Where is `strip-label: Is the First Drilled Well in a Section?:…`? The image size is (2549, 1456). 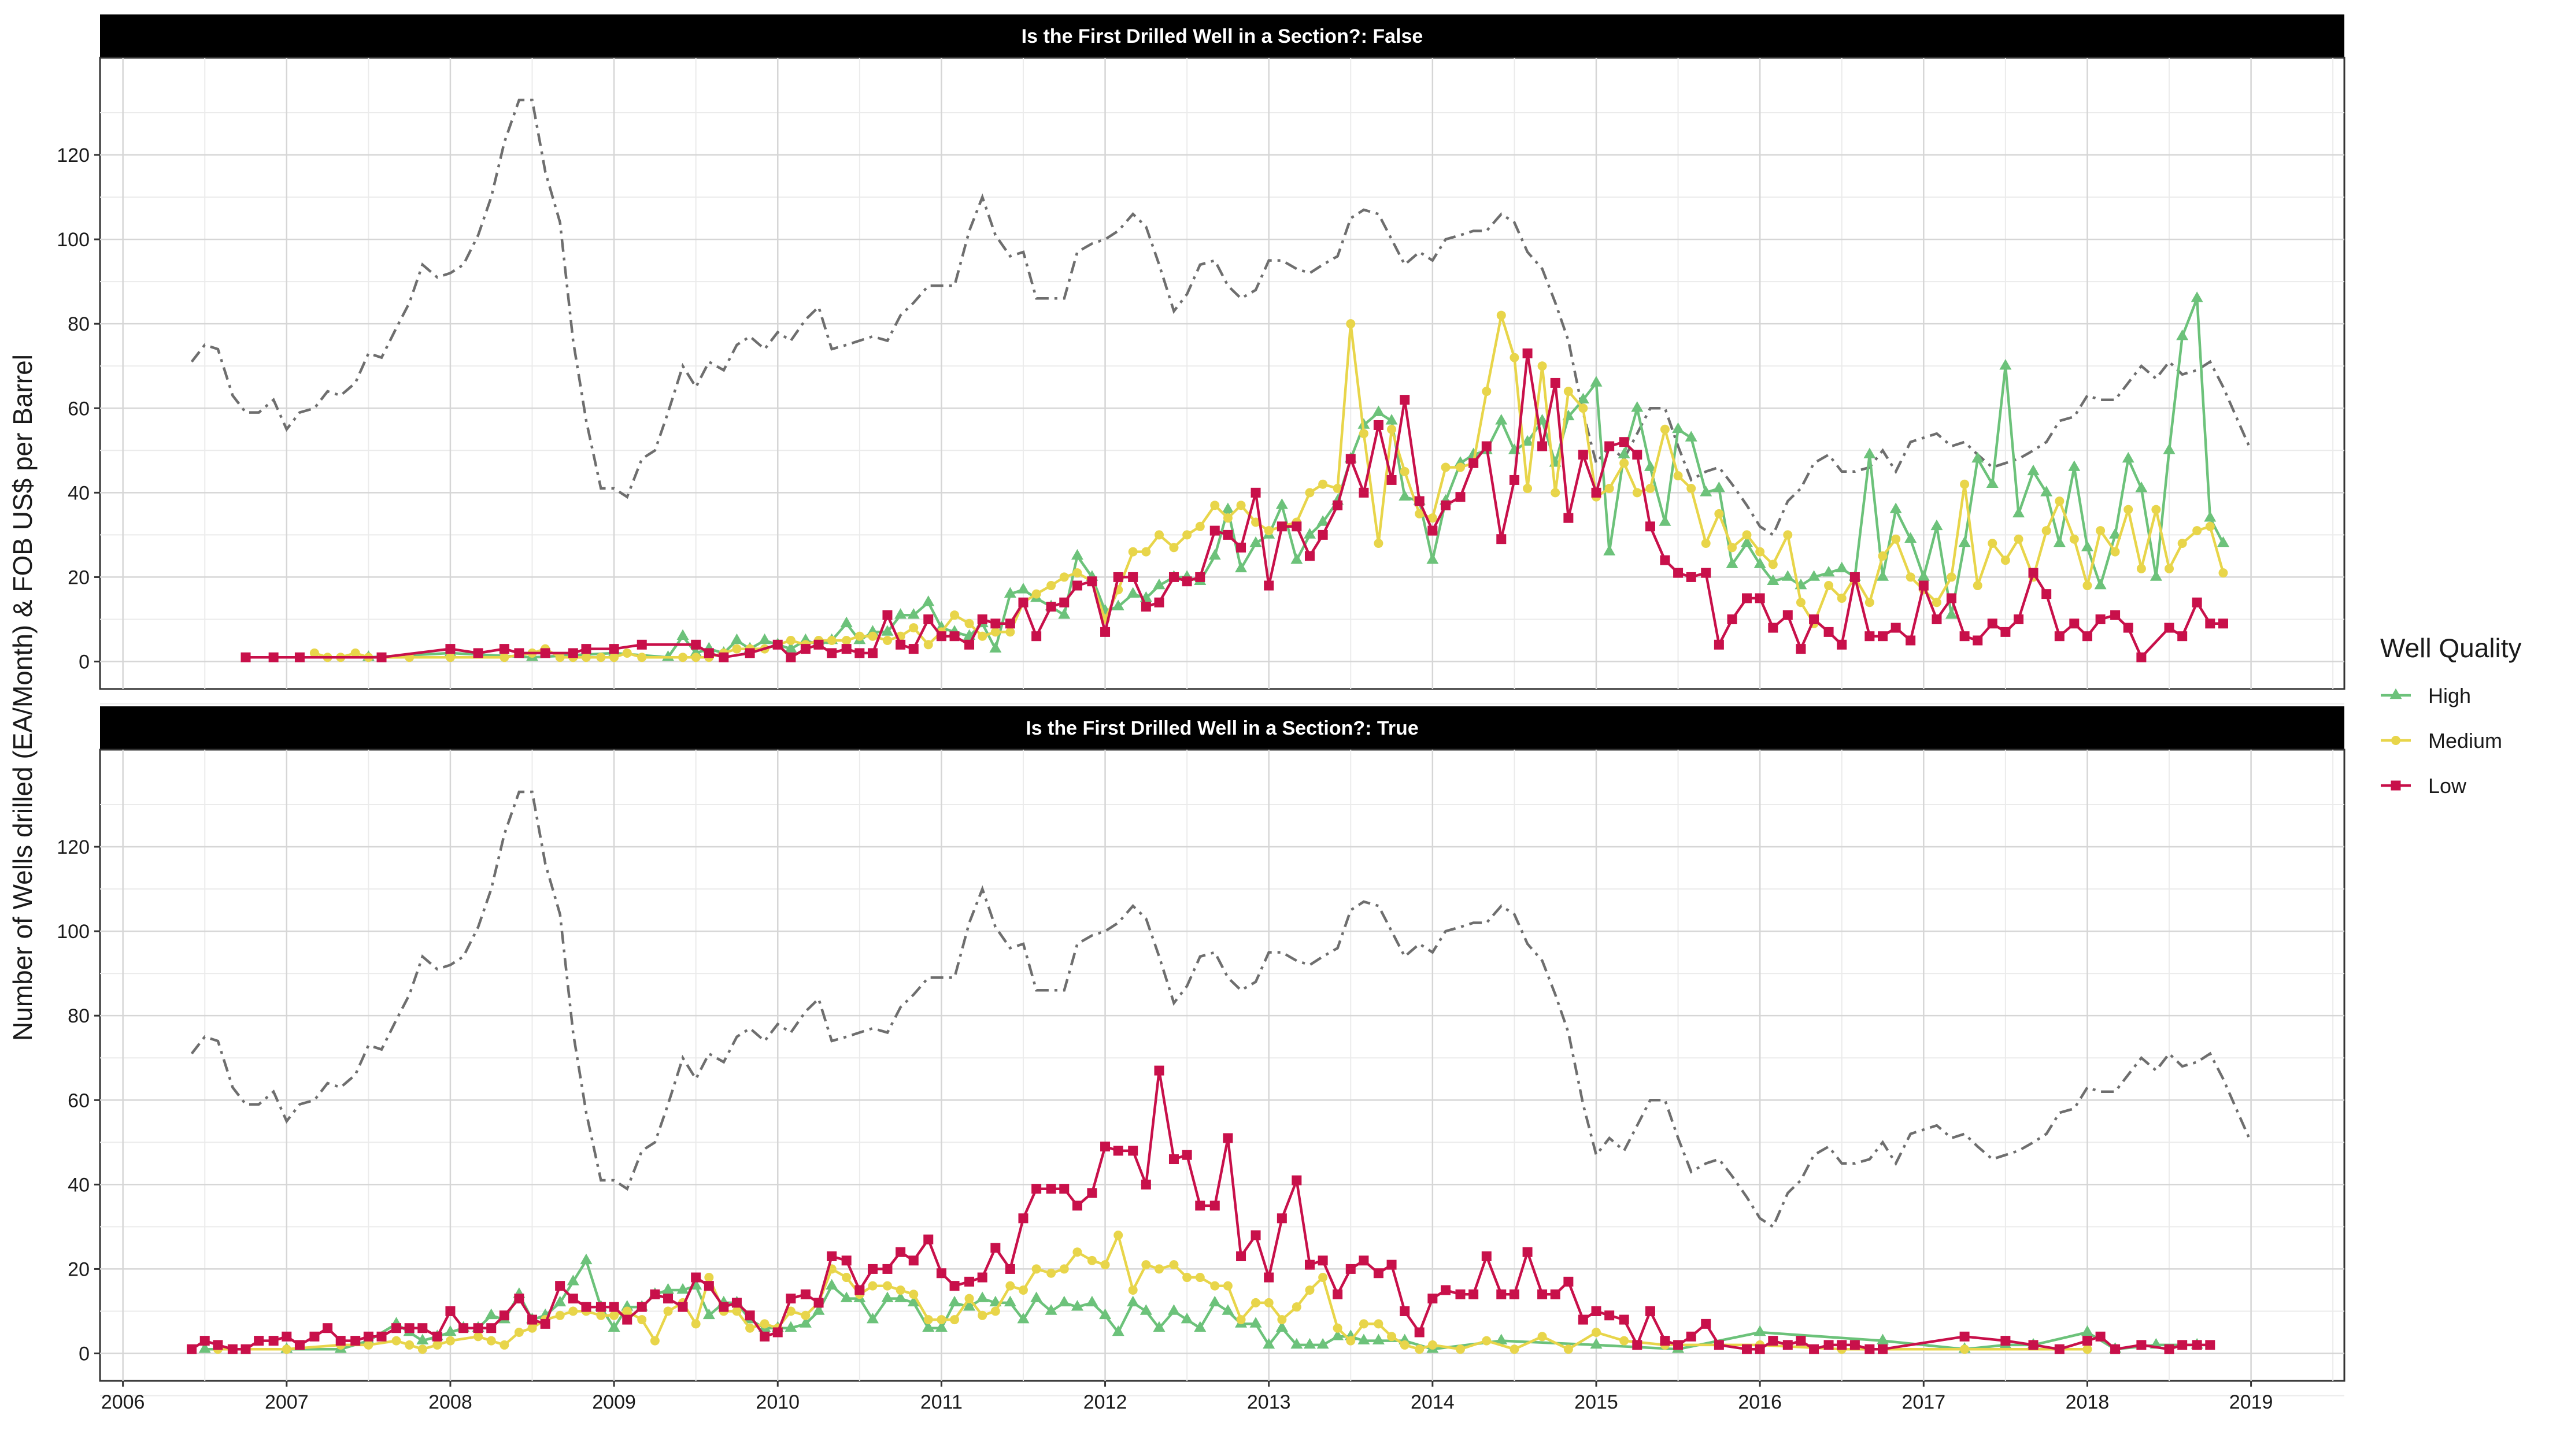
strip-label: Is the First Drilled Well in a Section?:… is located at coordinates (1222, 728).